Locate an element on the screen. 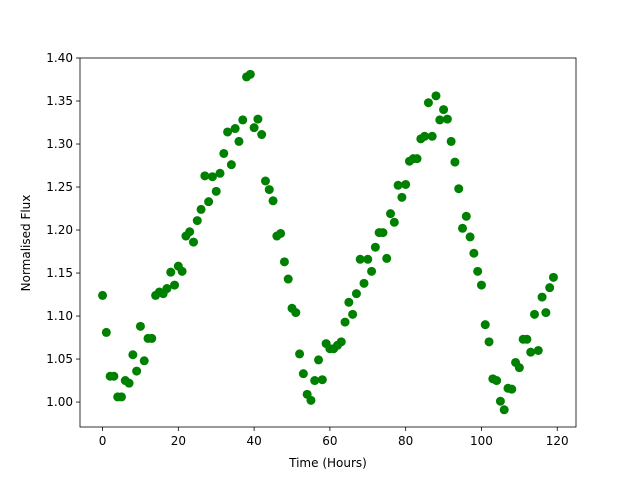  y-tick-label: 1.10 is located at coordinates (59, 316).